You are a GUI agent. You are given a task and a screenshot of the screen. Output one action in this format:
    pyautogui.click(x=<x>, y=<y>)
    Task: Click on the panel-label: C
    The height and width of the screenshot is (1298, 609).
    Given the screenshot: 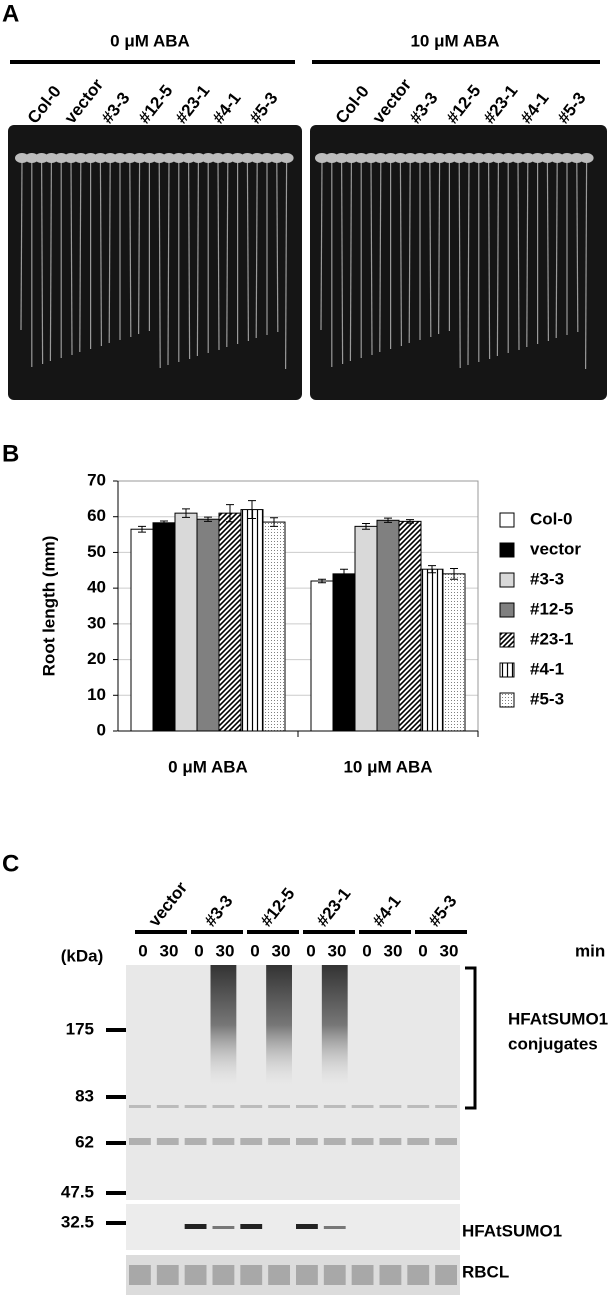 What is the action you would take?
    pyautogui.click(x=10, y=863)
    